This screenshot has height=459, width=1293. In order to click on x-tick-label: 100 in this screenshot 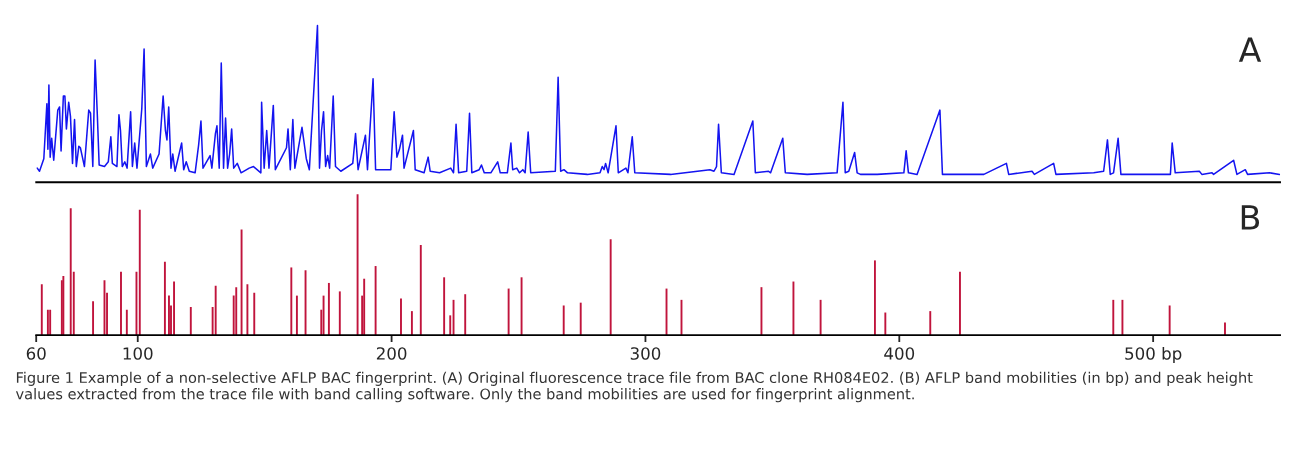, I will do `click(138, 353)`.